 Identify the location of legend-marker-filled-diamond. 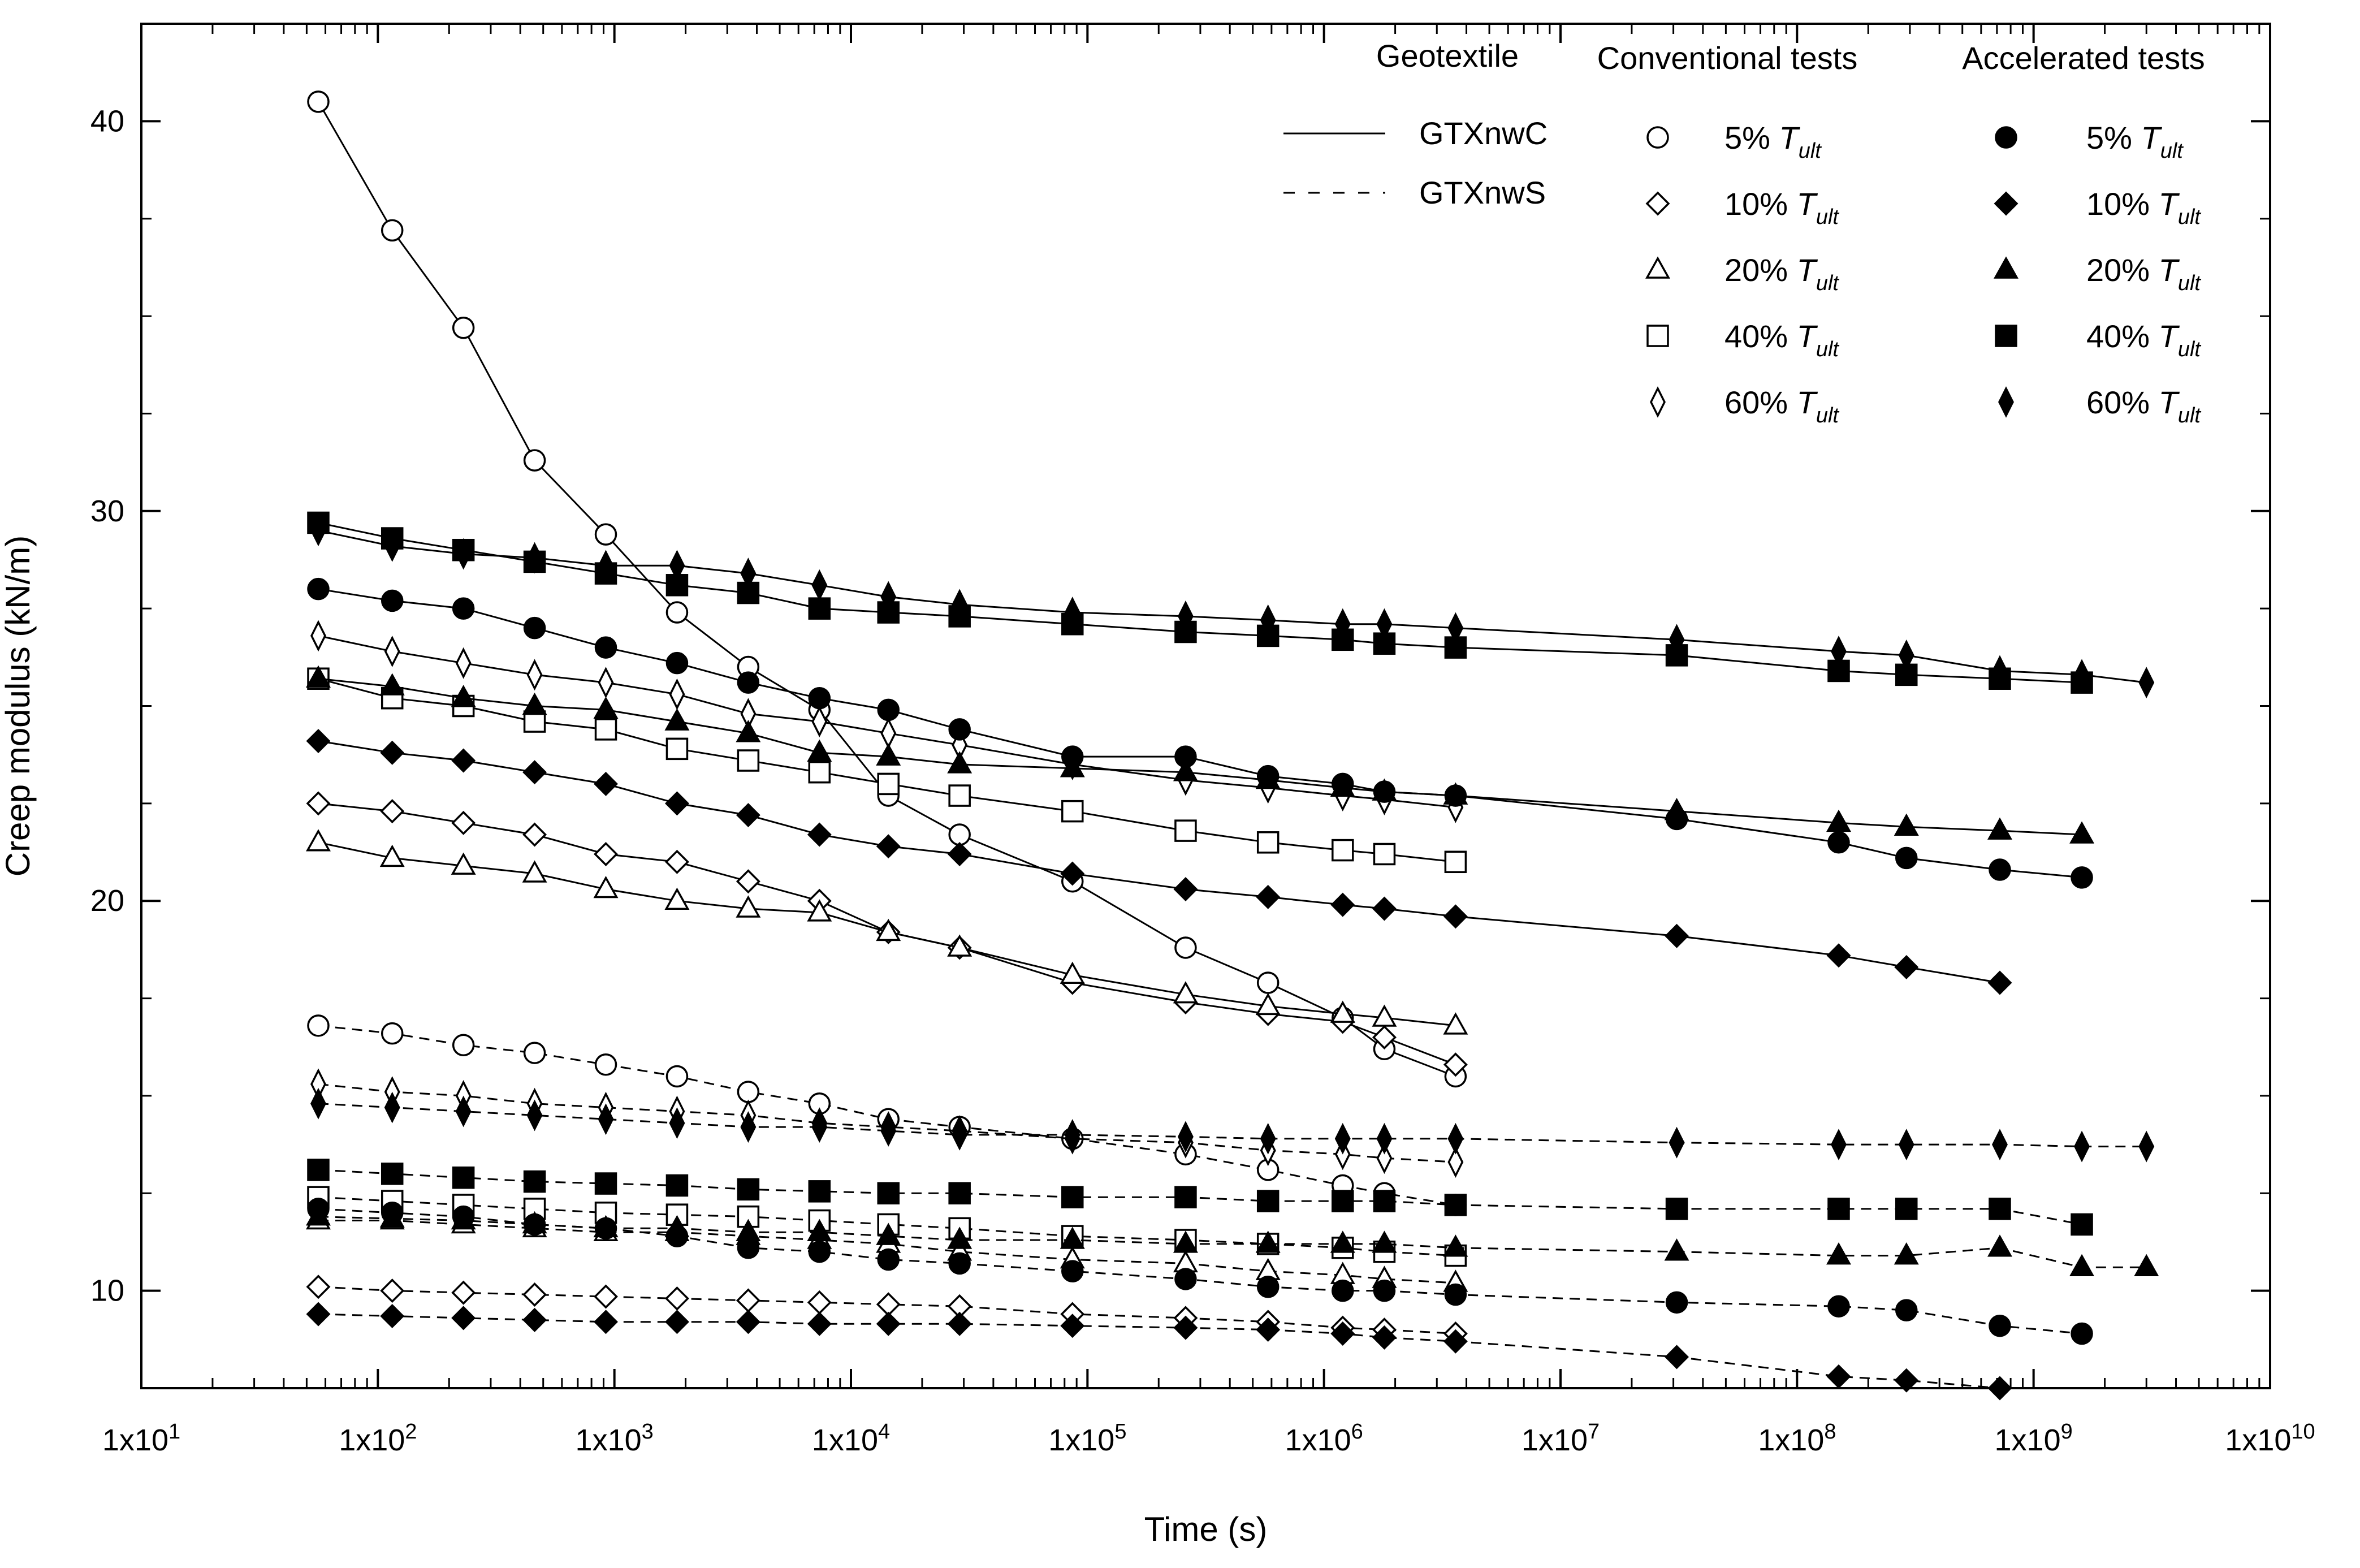
(2006, 203).